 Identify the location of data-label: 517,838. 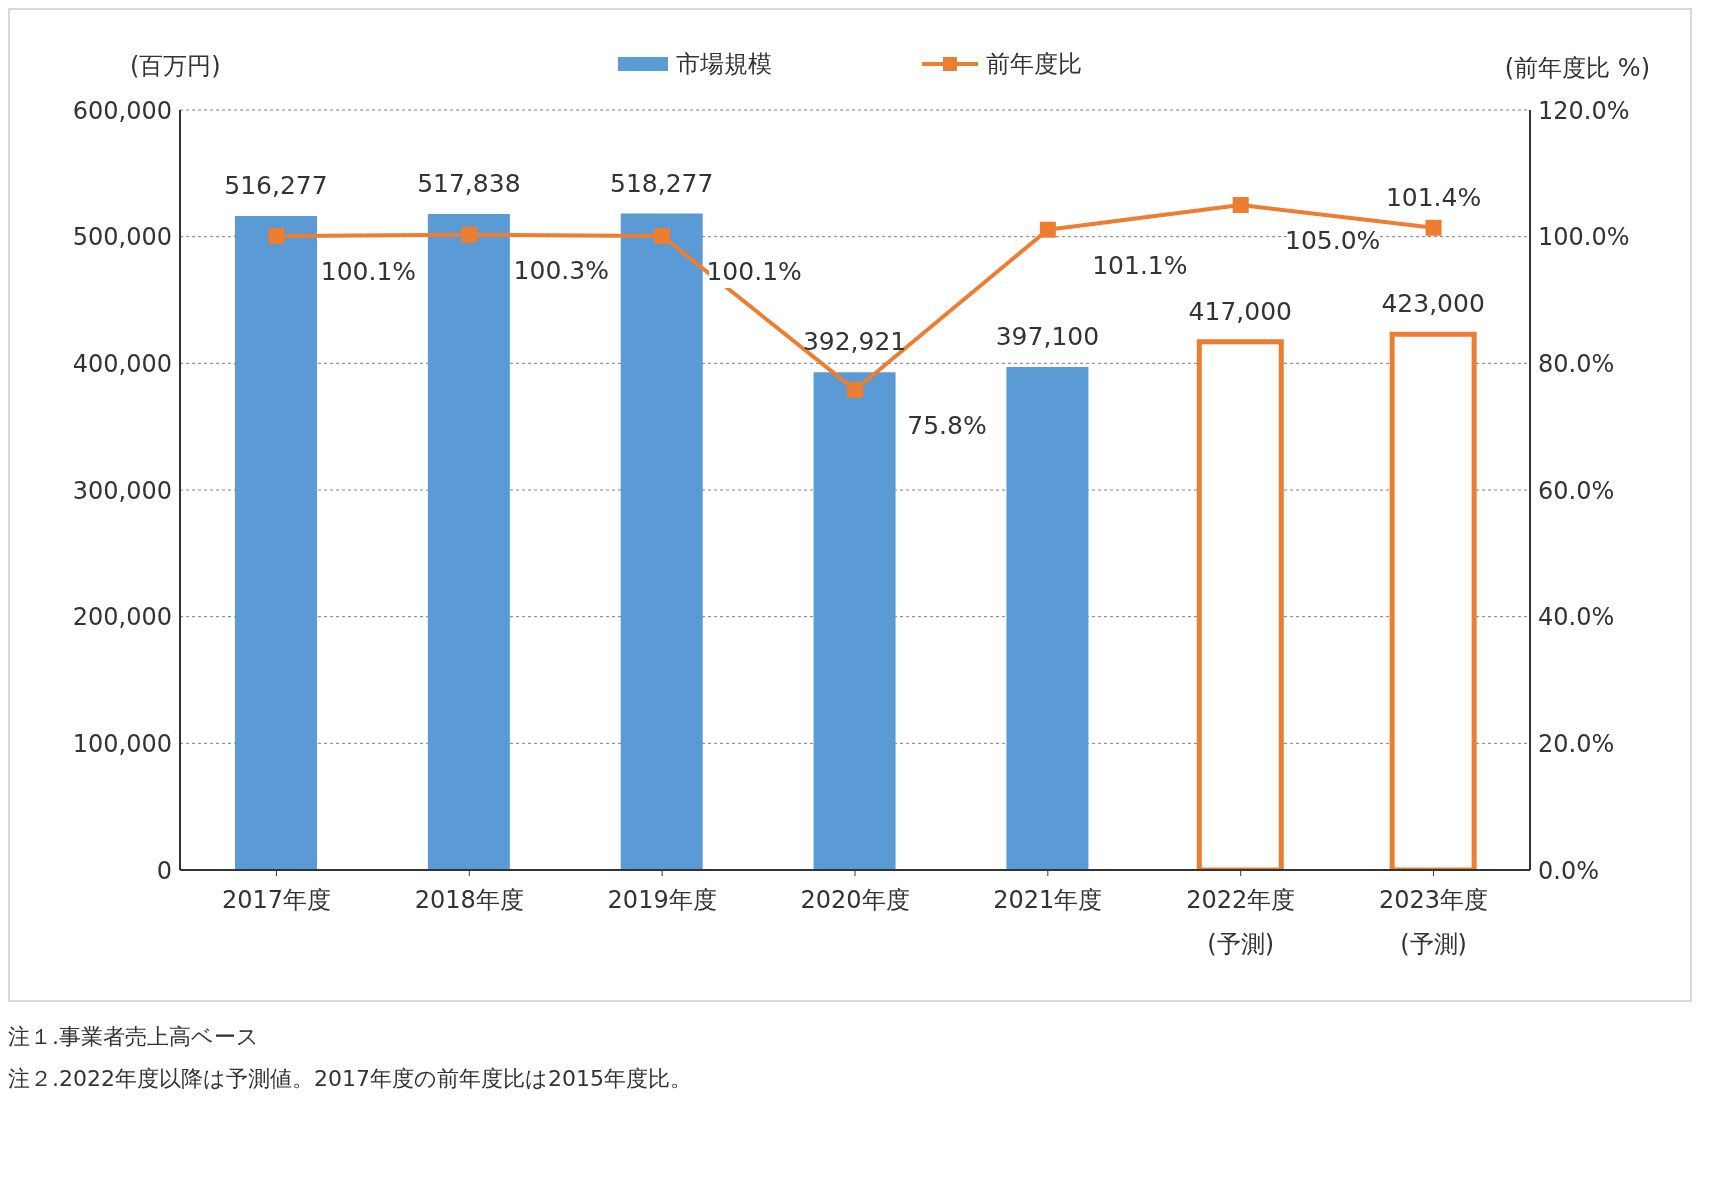
(469, 184).